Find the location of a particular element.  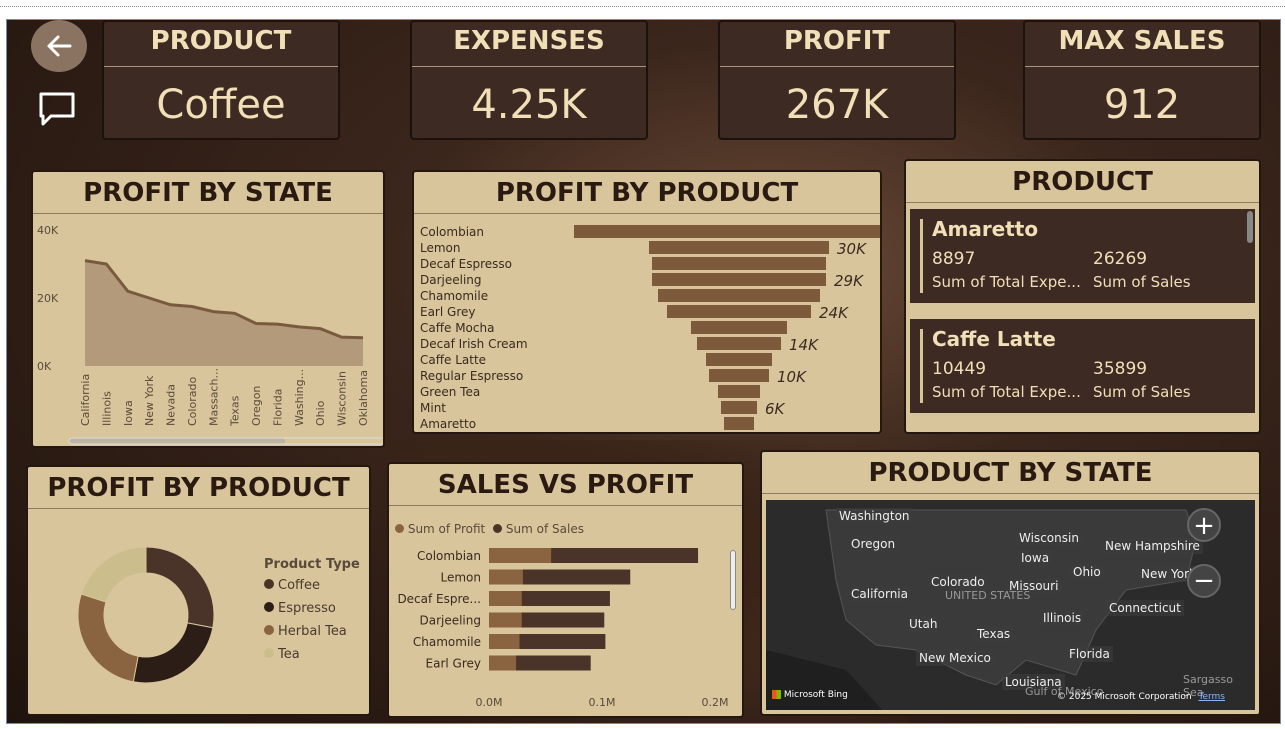

legend-item: Espresso is located at coordinates (312, 608).